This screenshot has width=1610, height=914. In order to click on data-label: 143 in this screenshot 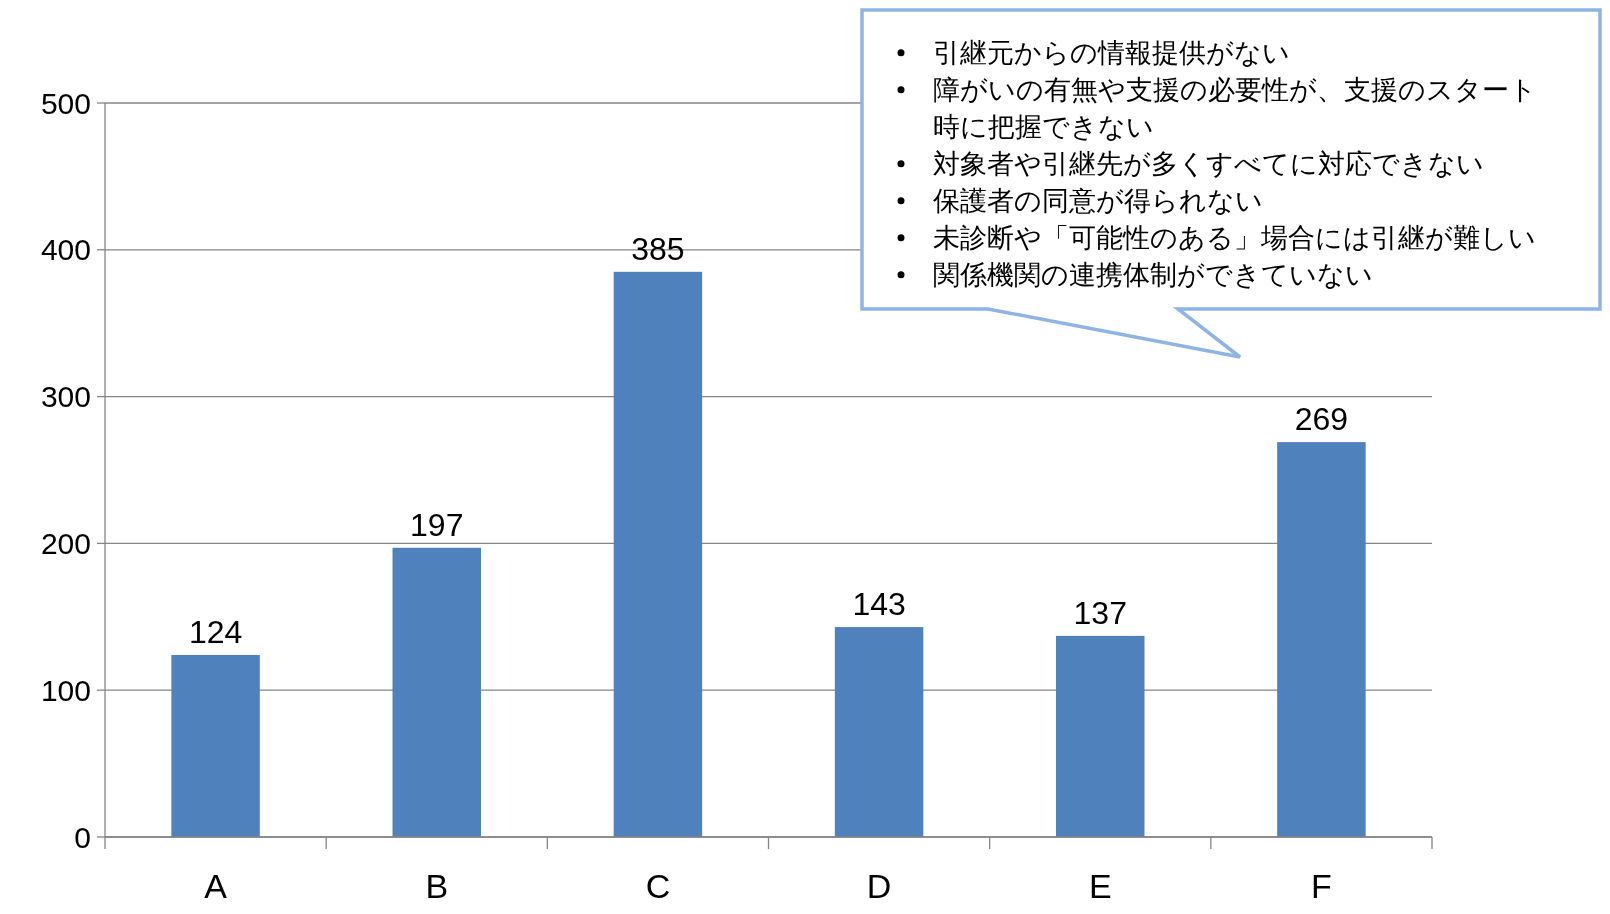, I will do `click(879, 604)`.